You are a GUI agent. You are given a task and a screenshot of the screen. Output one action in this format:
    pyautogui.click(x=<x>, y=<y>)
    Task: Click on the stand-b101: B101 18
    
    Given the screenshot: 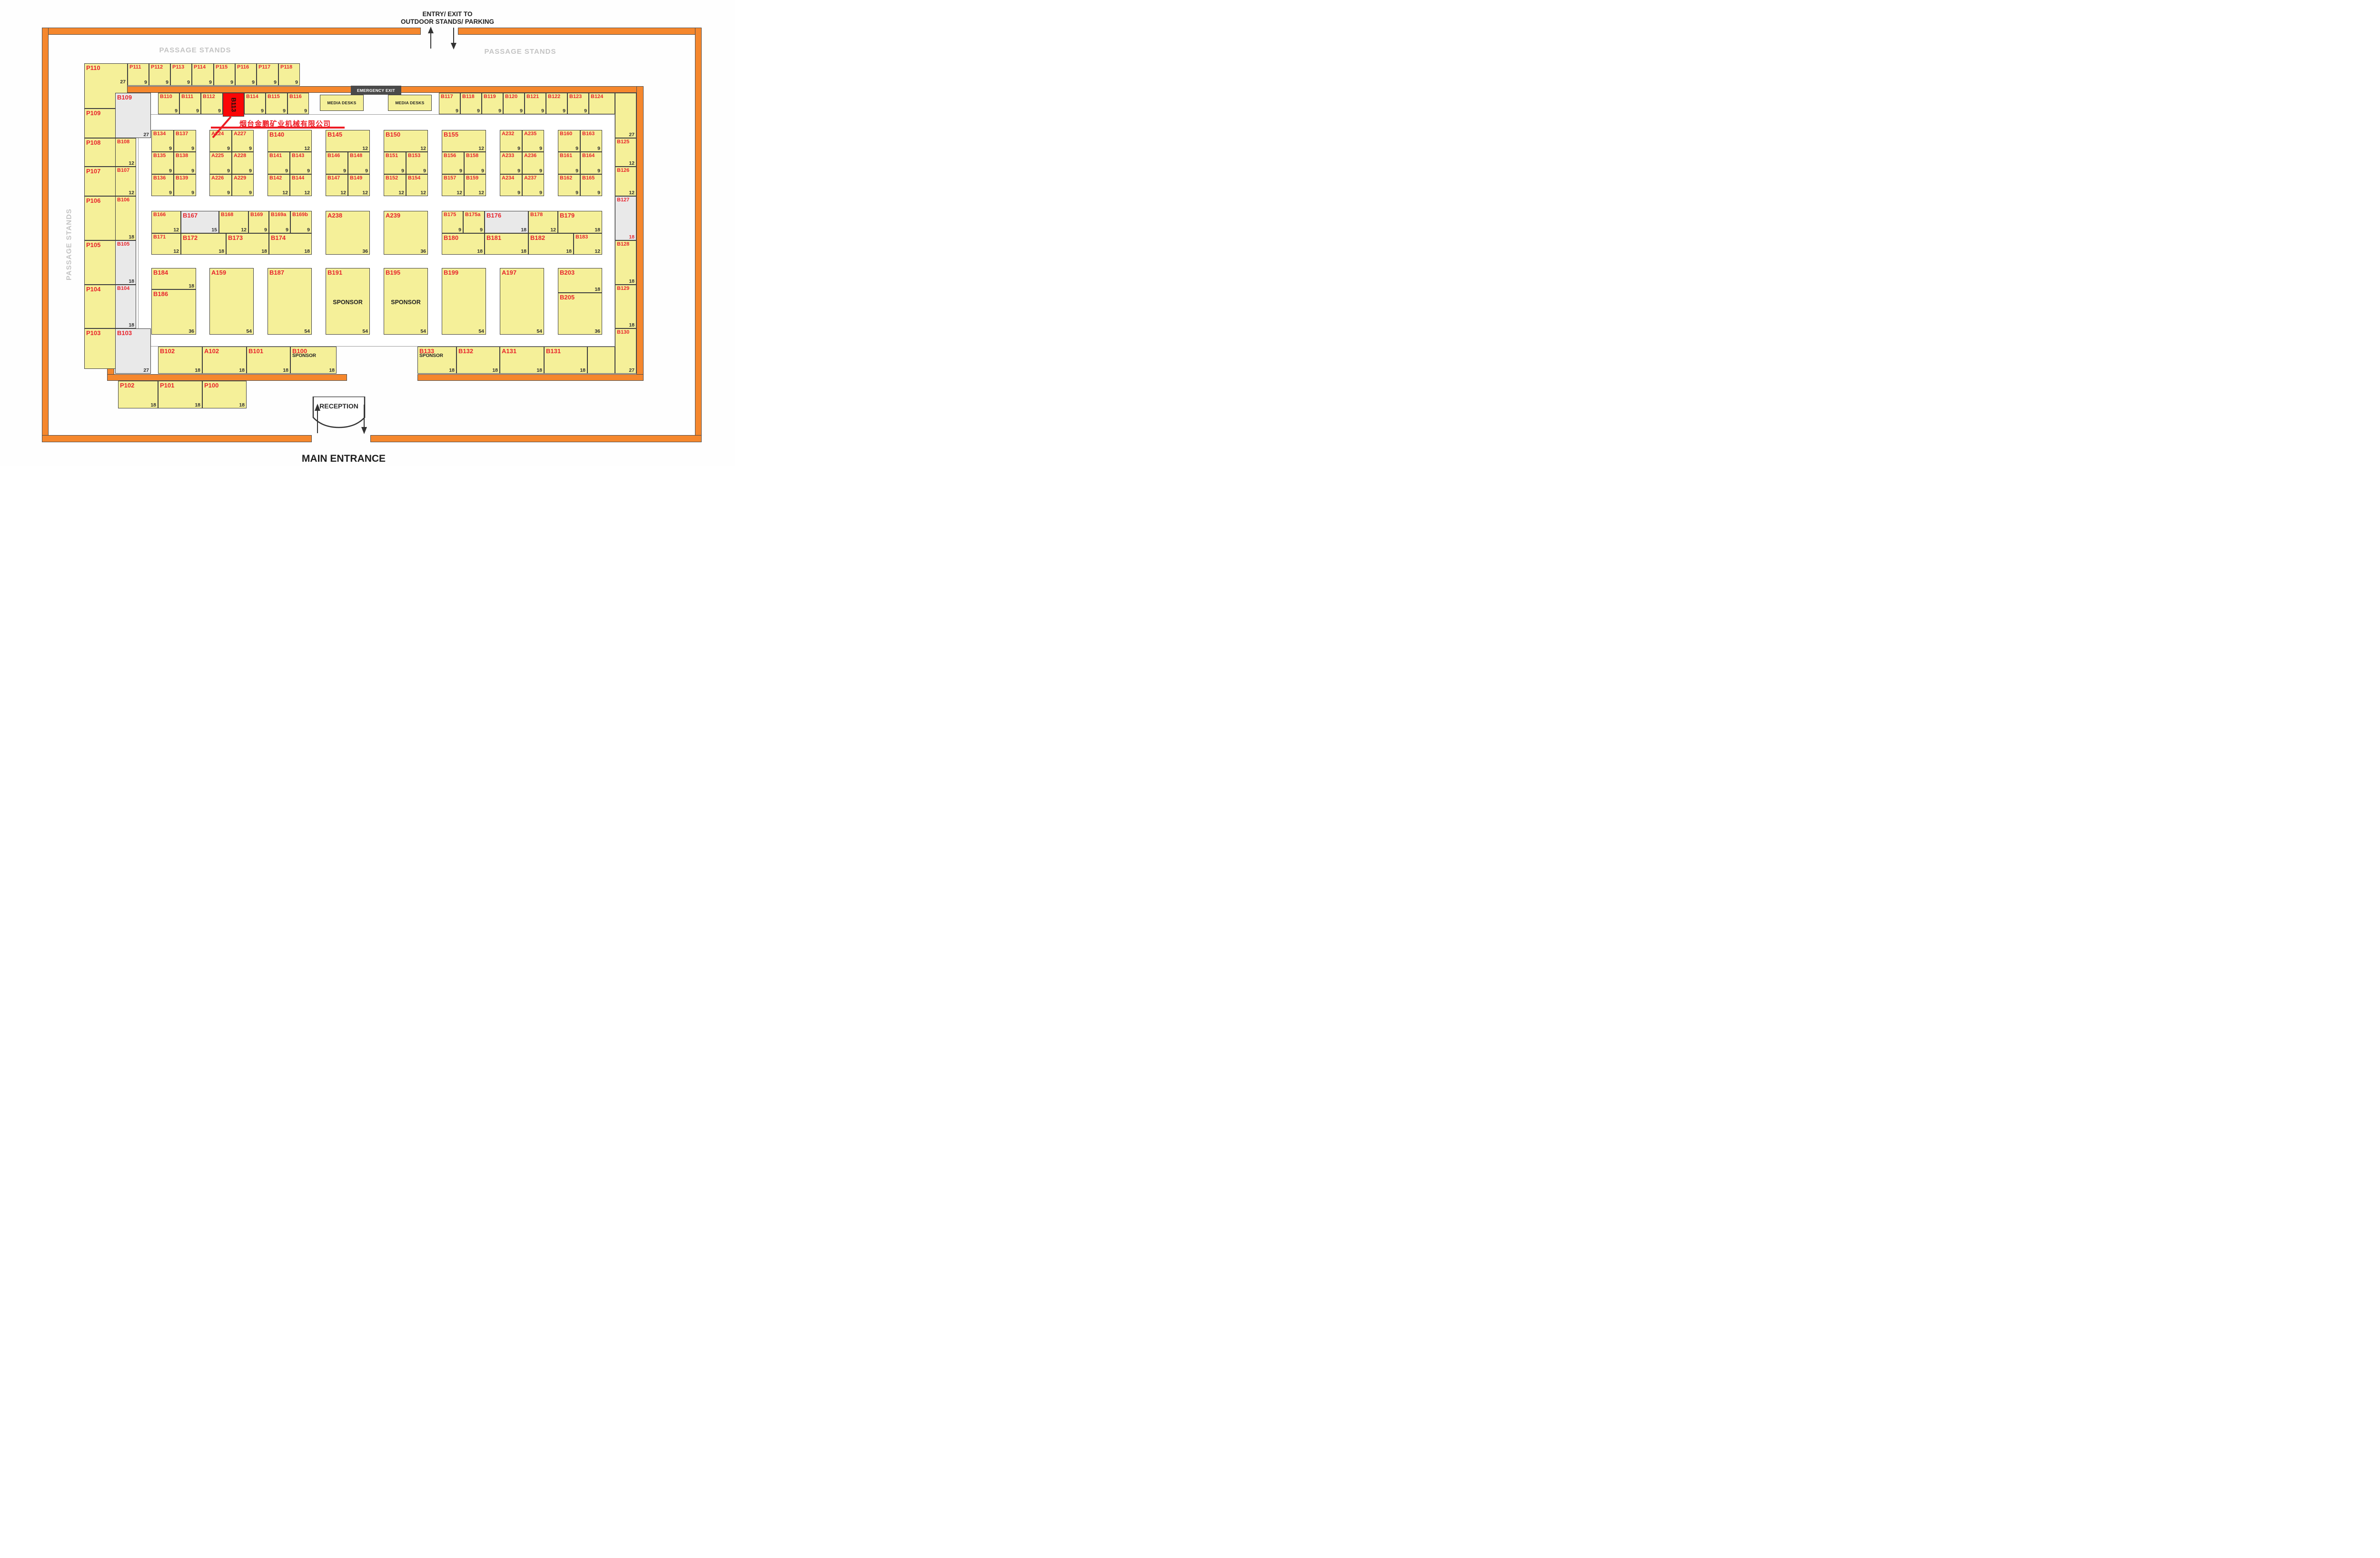 What is the action you would take?
    pyautogui.click(x=268, y=360)
    